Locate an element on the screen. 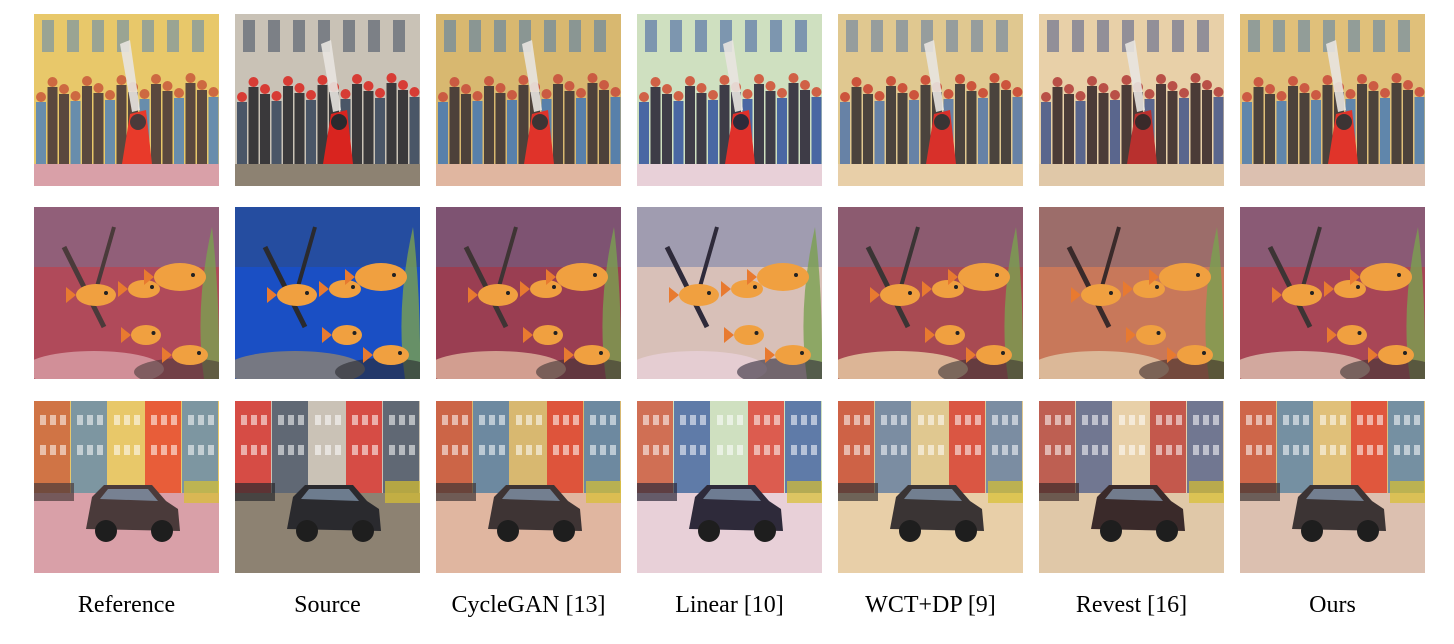 Image resolution: width=1454 pixels, height=644 pixels. caption-ours: Ours is located at coordinates (1332, 605).